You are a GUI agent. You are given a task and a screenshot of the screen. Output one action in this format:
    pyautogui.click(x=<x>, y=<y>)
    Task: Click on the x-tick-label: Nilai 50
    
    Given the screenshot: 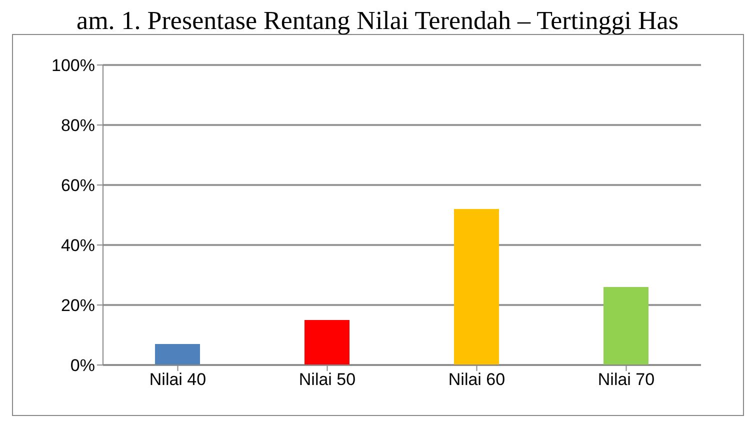 What is the action you would take?
    pyautogui.click(x=327, y=380)
    